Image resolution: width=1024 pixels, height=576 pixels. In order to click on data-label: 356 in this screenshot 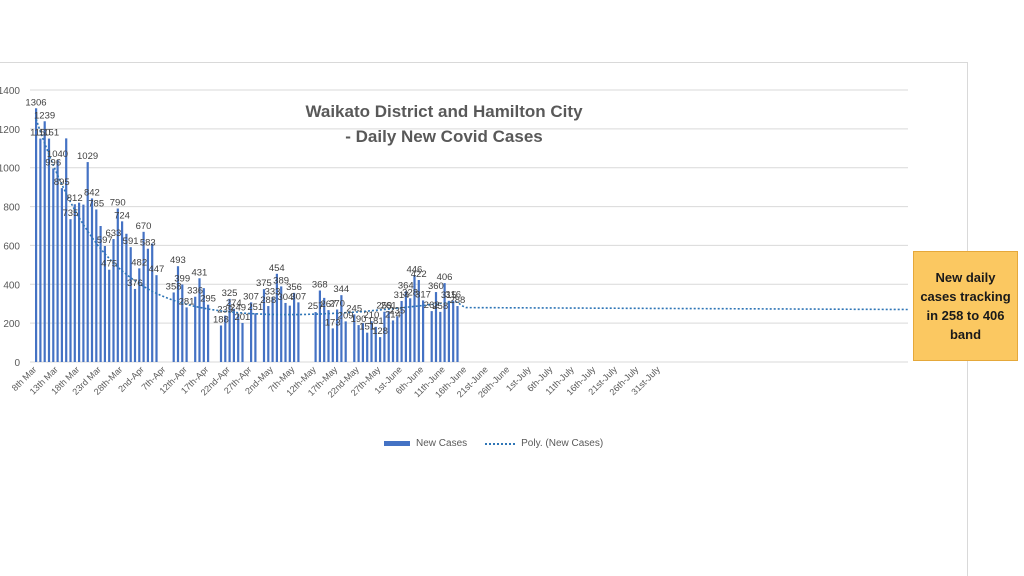, I will do `click(294, 287)`.